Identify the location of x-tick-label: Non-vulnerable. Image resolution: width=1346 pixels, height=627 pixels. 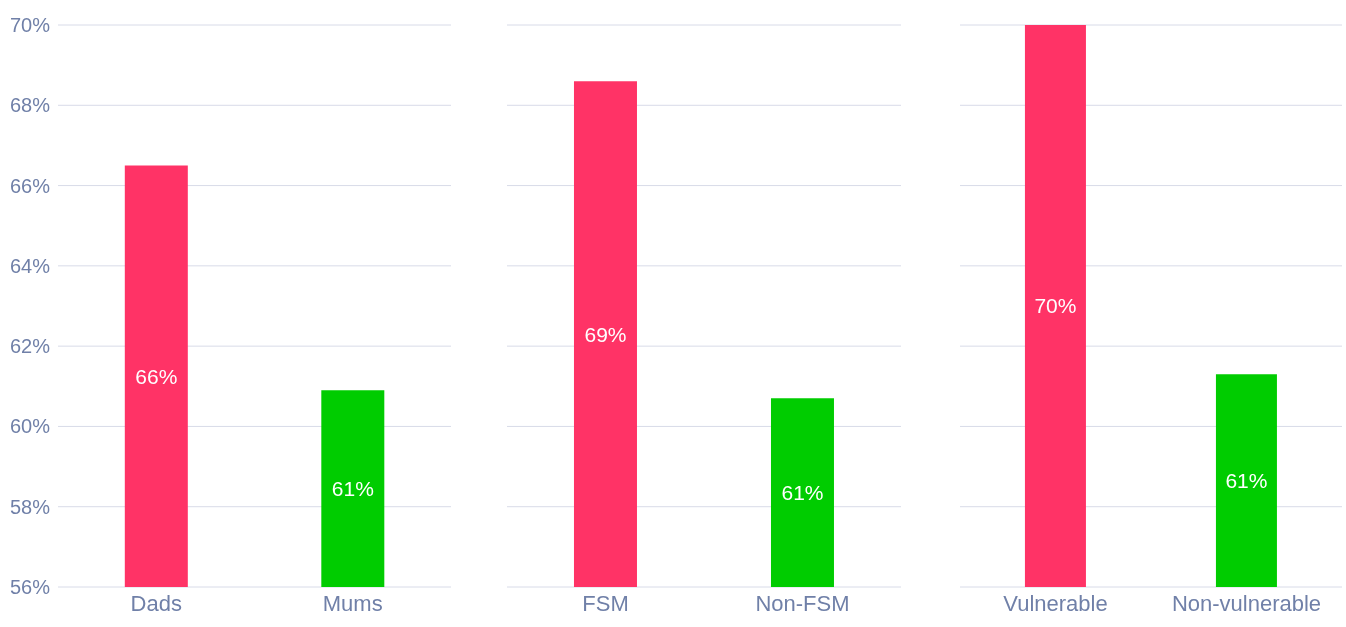
(1246, 603).